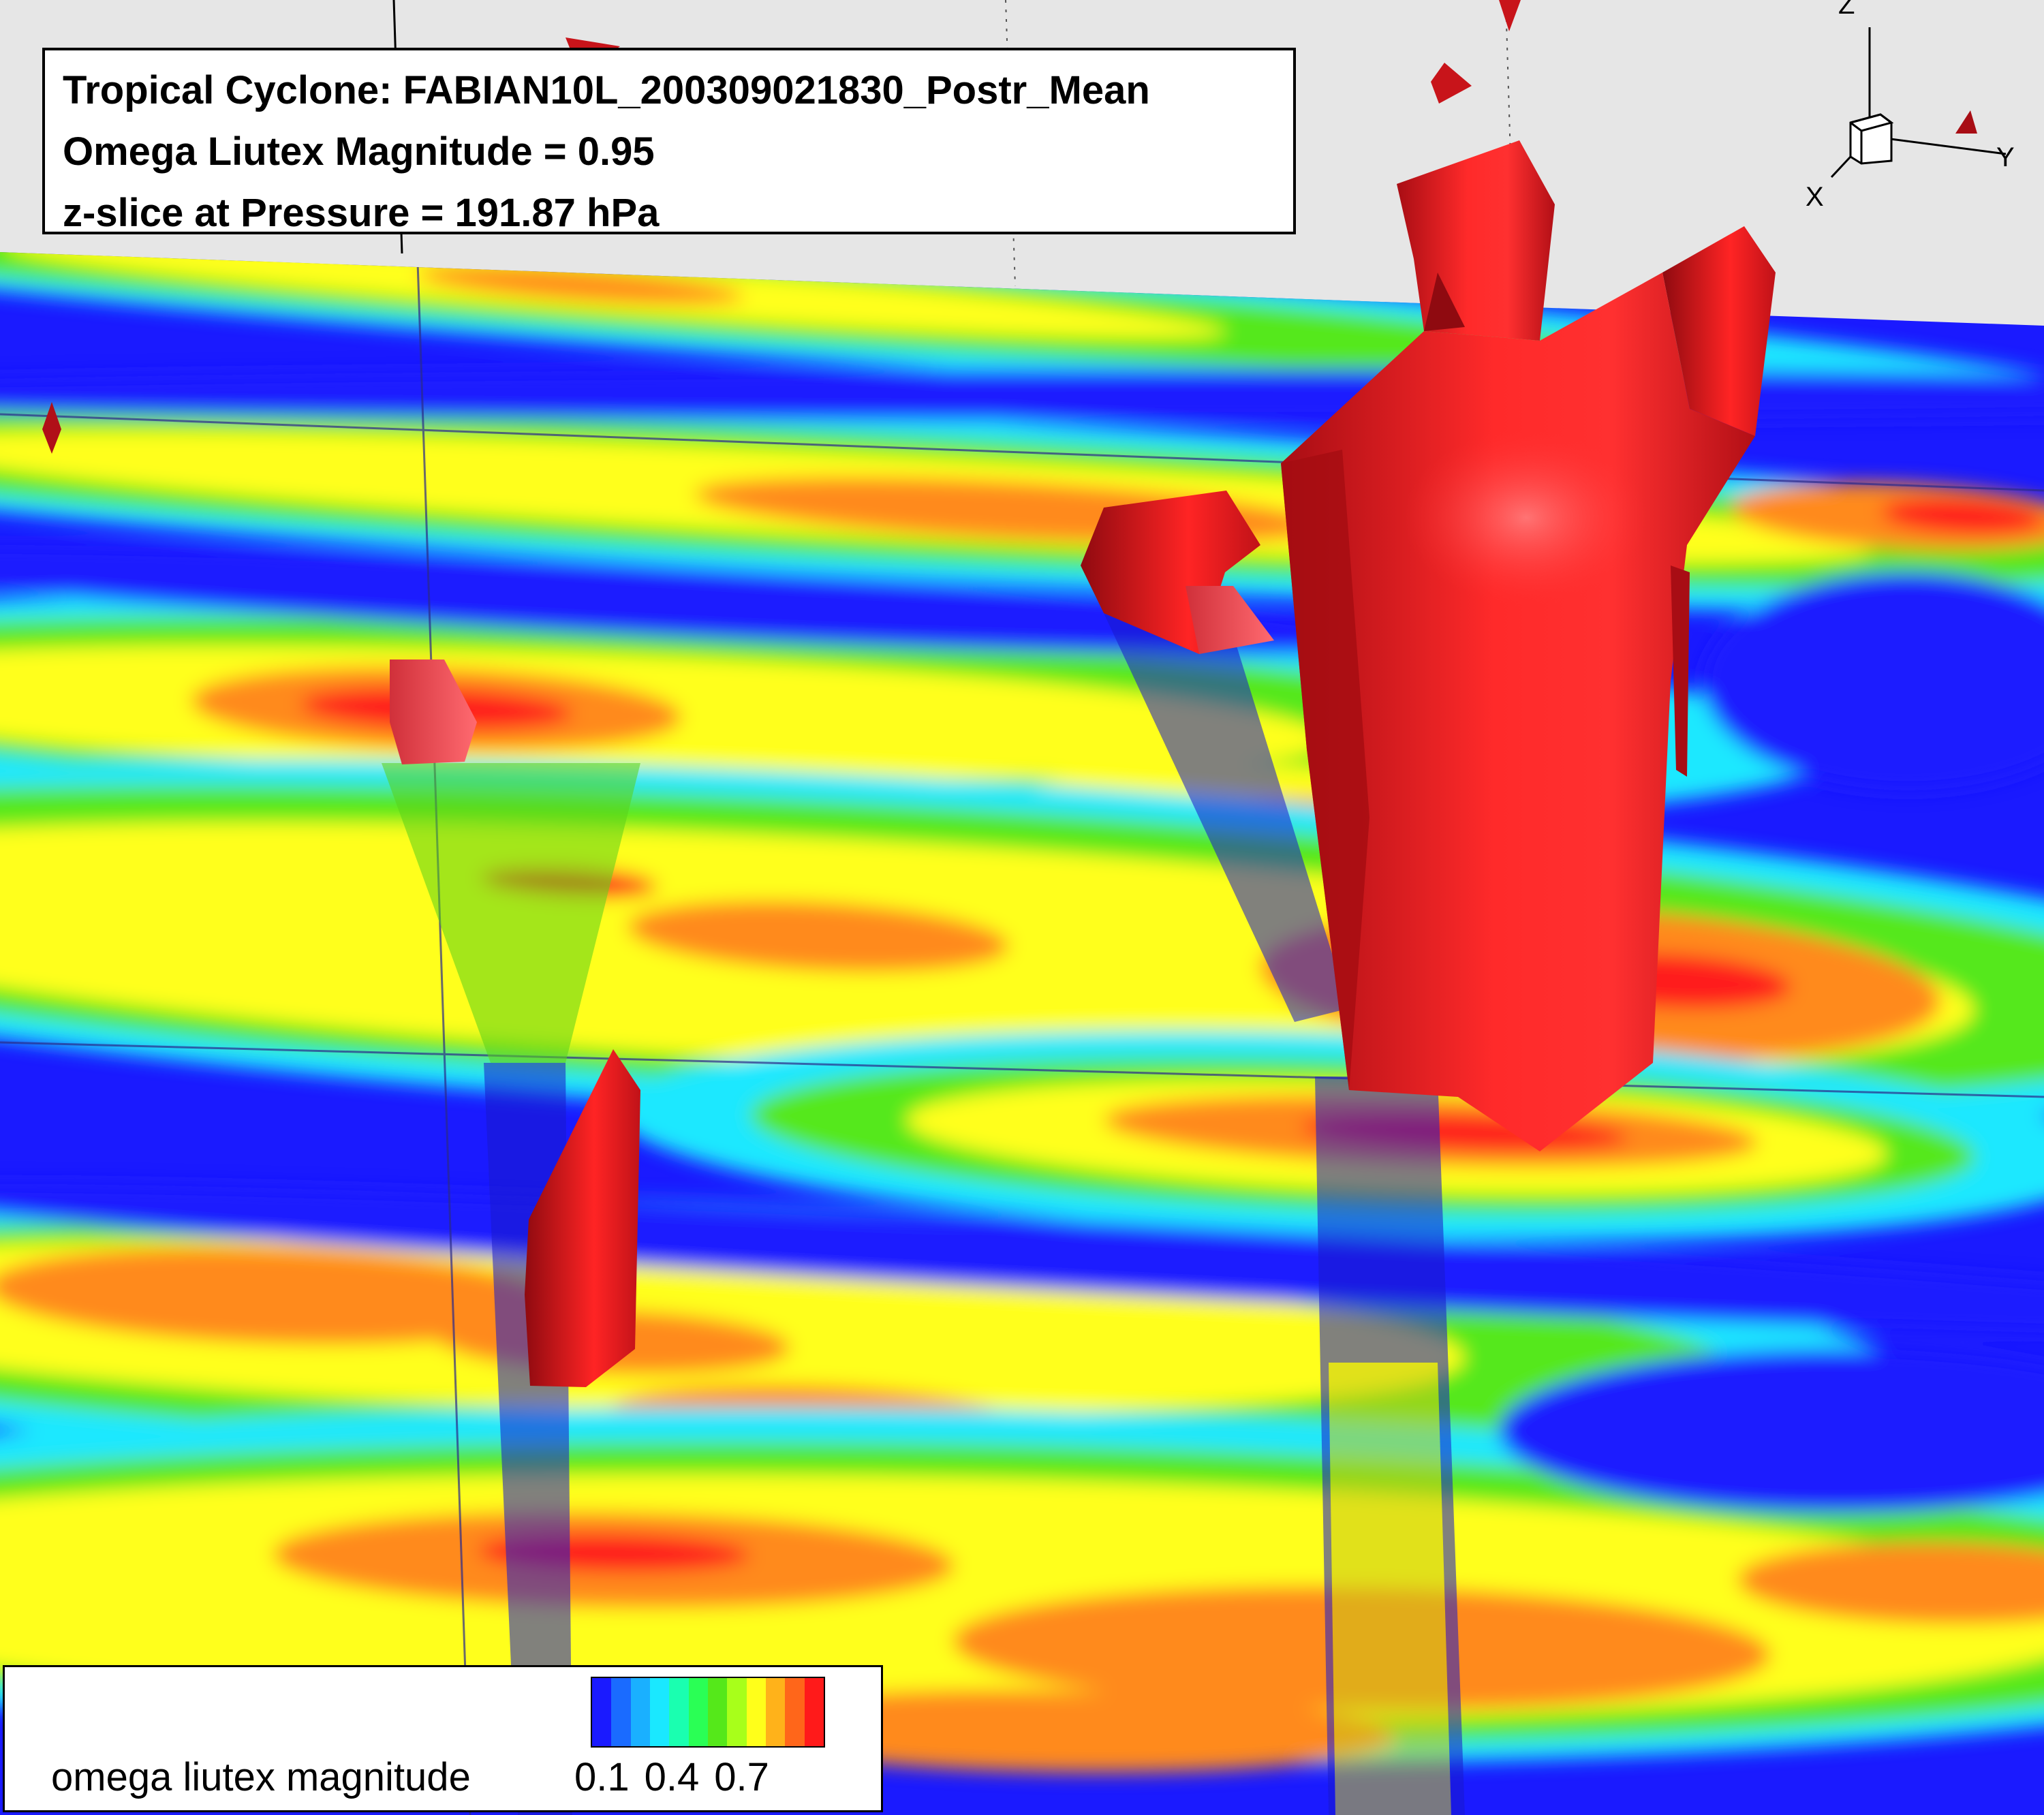  I want to click on legend-tick-label: 0.7, so click(742, 1777).